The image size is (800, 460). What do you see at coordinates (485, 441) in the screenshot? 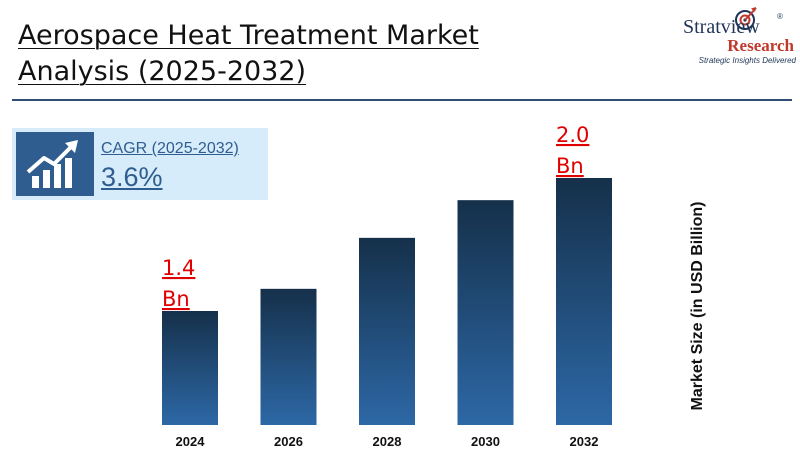
I see `x-tick-label: 2030` at bounding box center [485, 441].